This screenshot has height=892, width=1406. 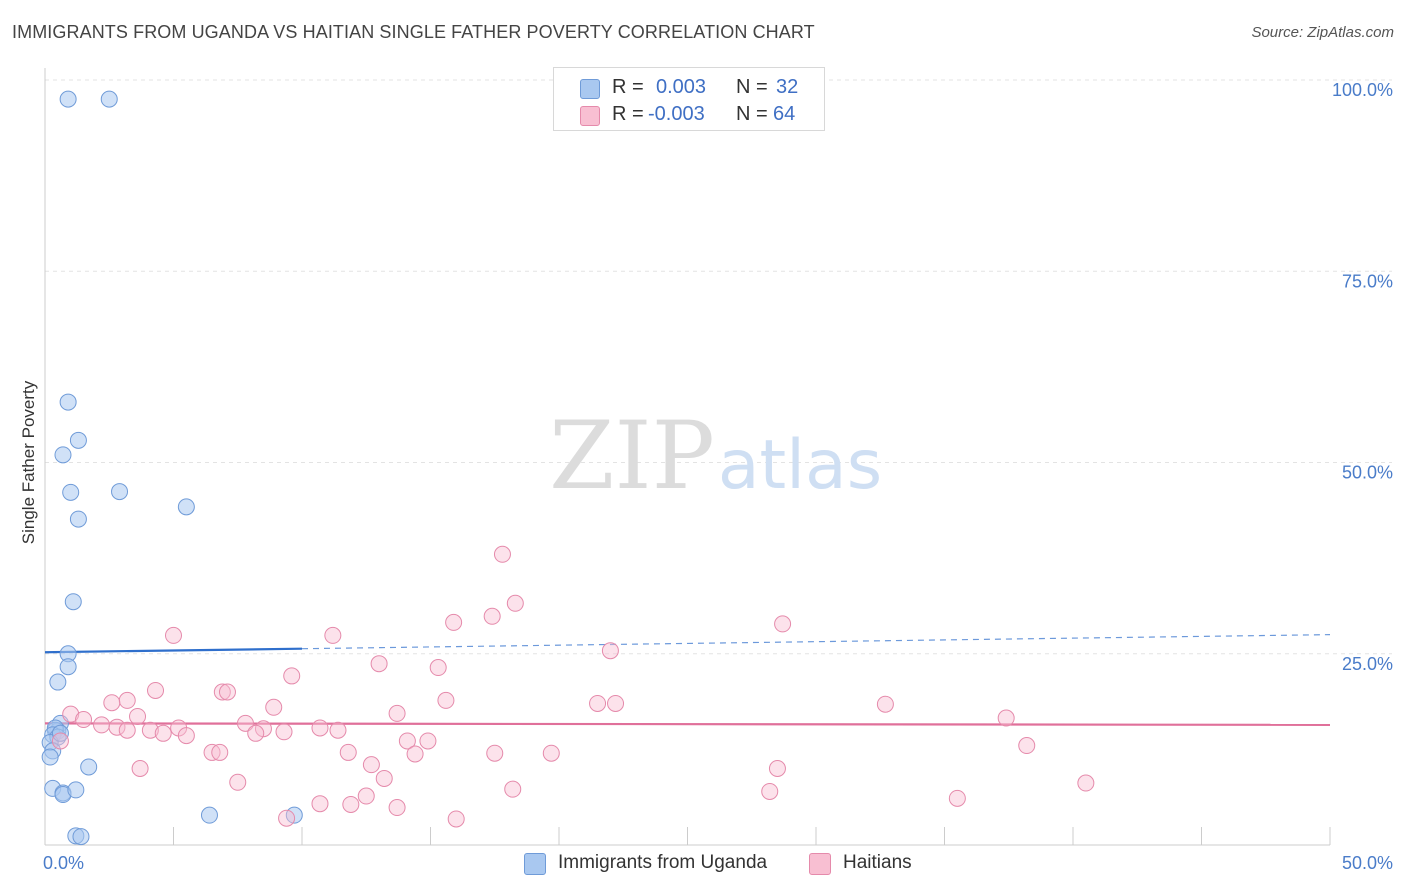 I want to click on haitians-swatch, so click(x=590, y=116).